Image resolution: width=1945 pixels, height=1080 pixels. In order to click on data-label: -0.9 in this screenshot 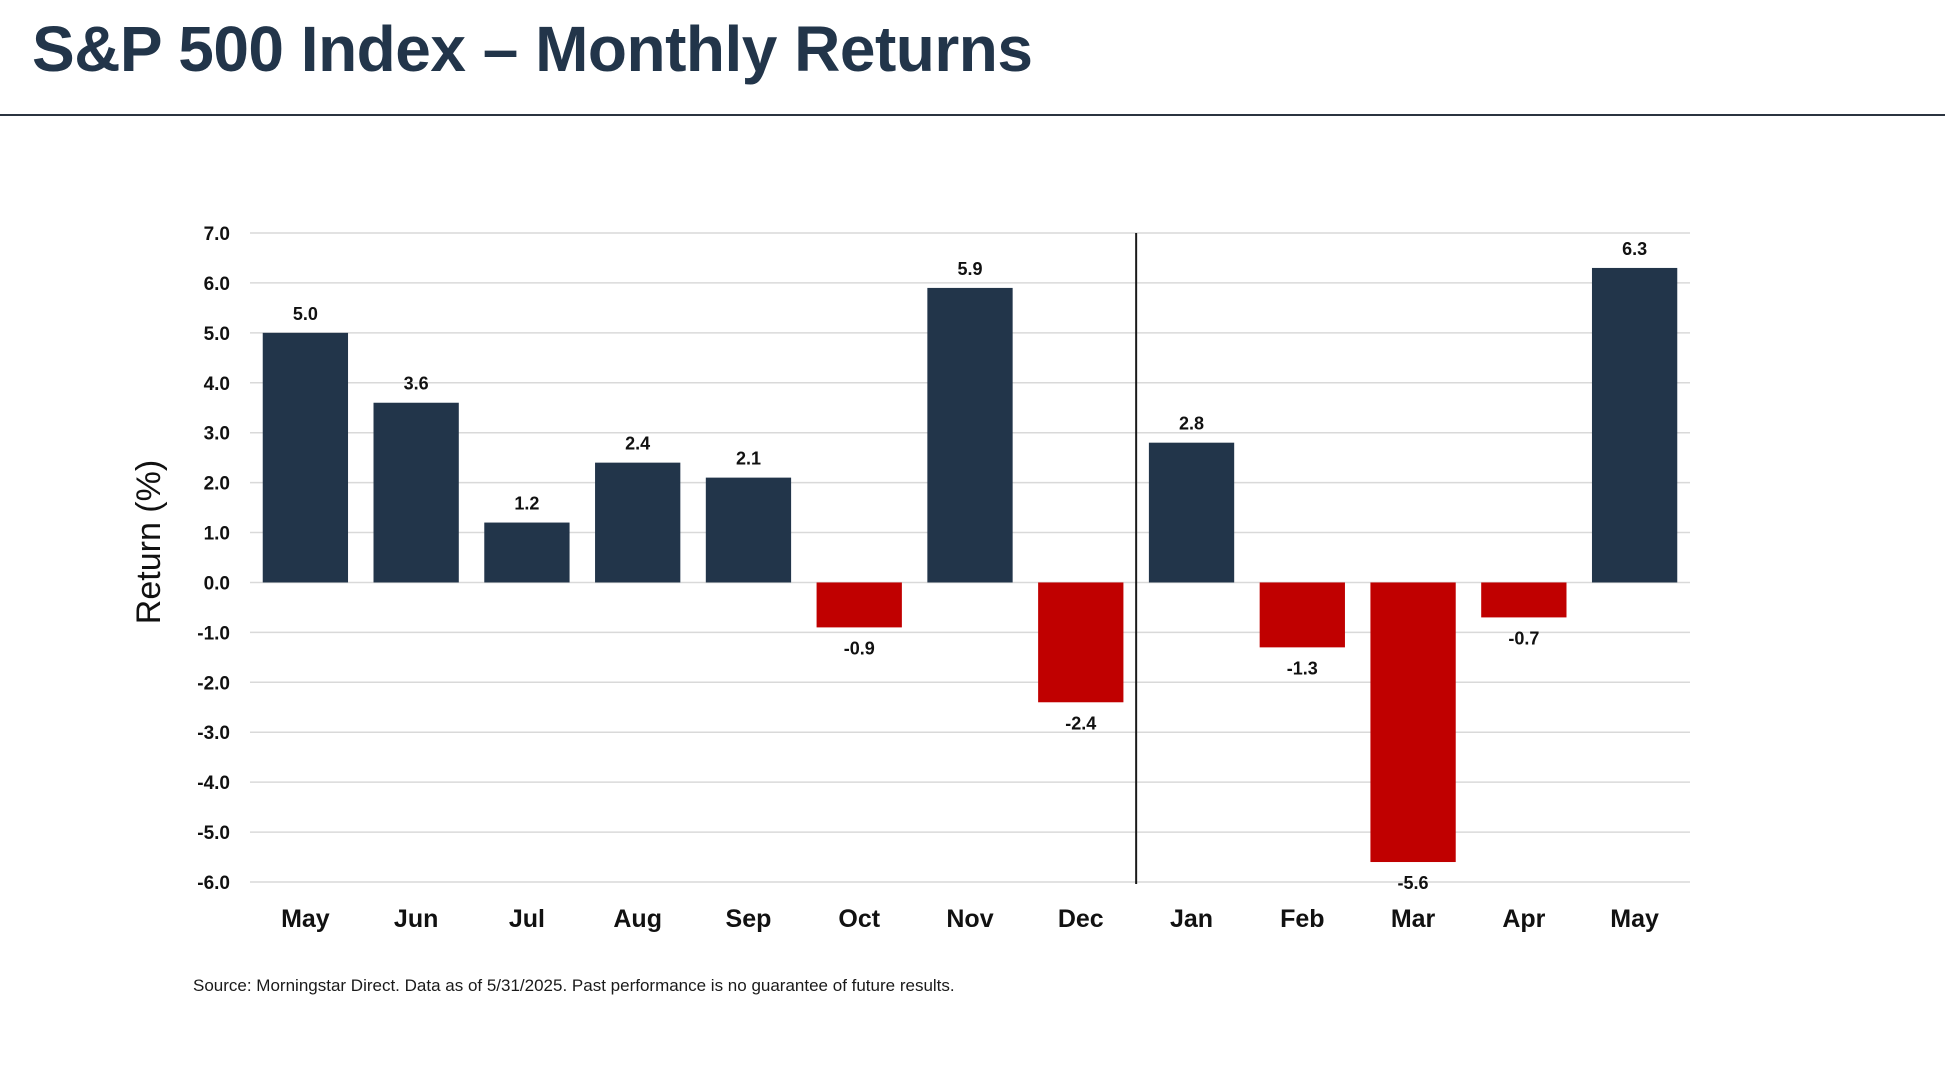, I will do `click(859, 648)`.